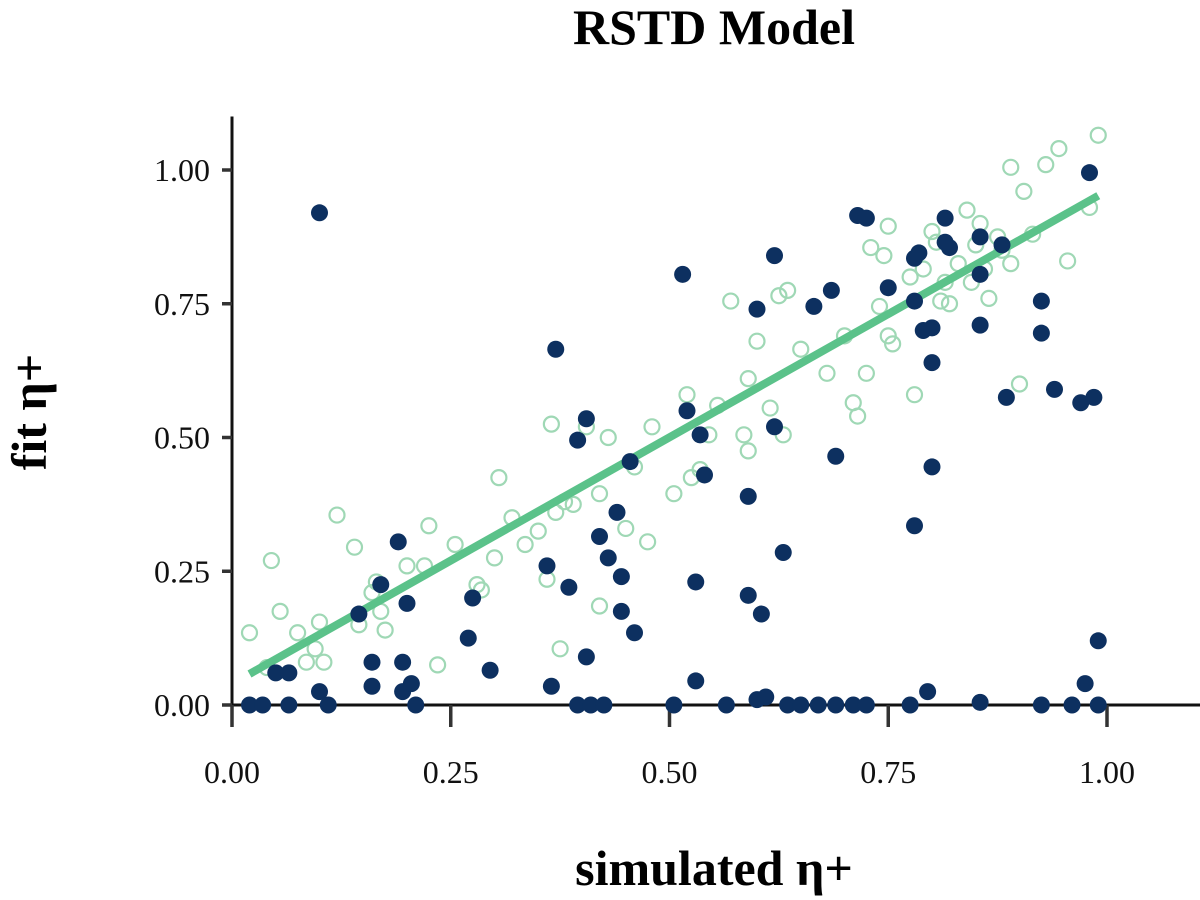  I want to click on x-tick-label: 0.00, so click(232, 772).